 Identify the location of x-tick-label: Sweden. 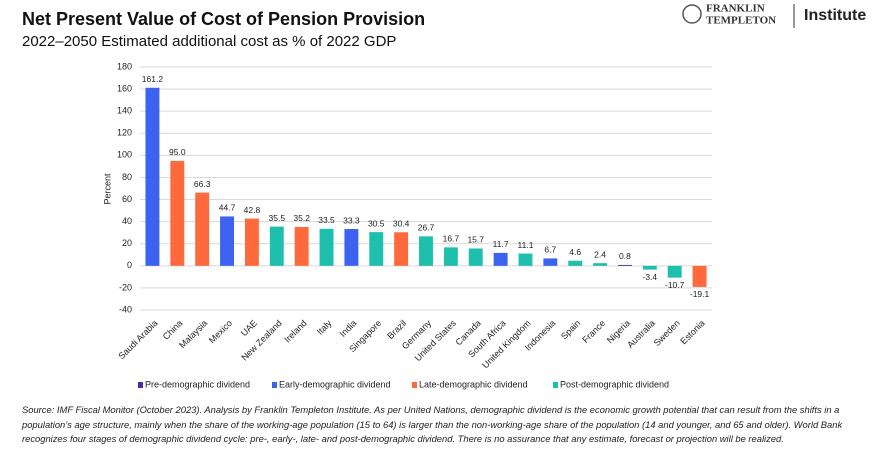
(667, 333).